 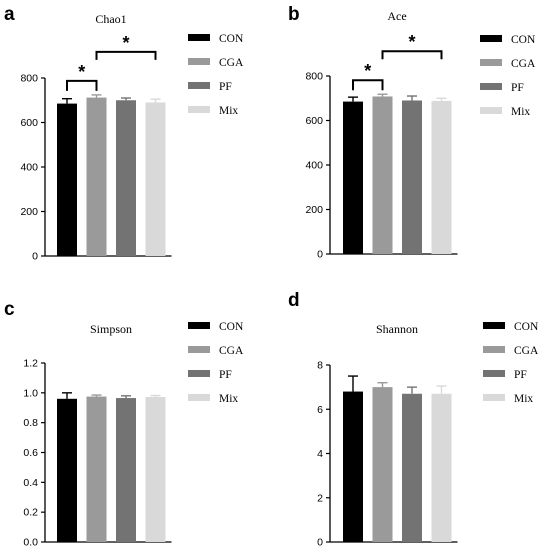 What do you see at coordinates (30, 513) in the screenshot?
I see `y-tick-label: 0.2` at bounding box center [30, 513].